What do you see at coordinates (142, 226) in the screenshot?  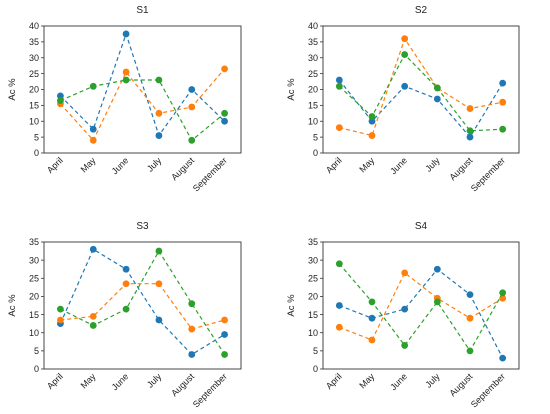 I see `chart-title: S3` at bounding box center [142, 226].